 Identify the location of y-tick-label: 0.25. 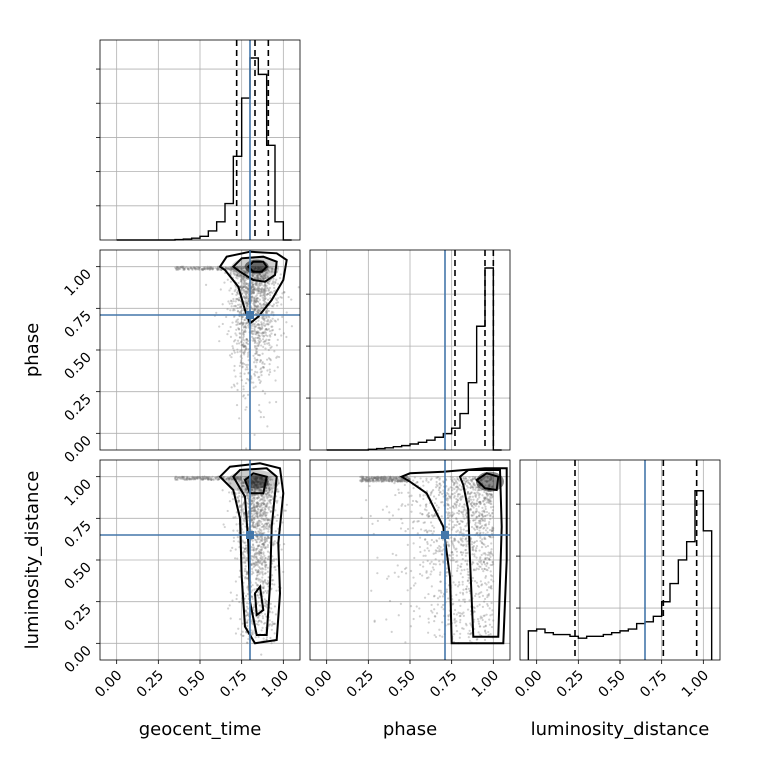
(77, 407).